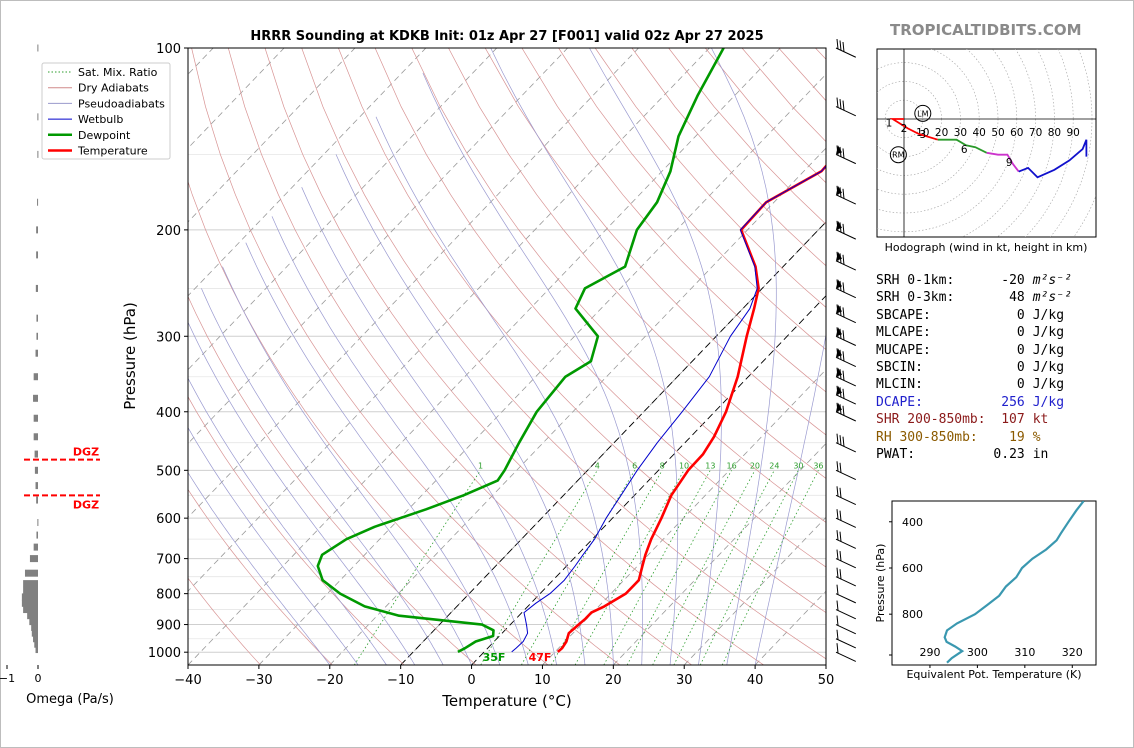 Image resolution: width=1134 pixels, height=748 pixels. What do you see at coordinates (970, 367) in the screenshot?
I see `stat-row: SBCIN: 0 J/kg` at bounding box center [970, 367].